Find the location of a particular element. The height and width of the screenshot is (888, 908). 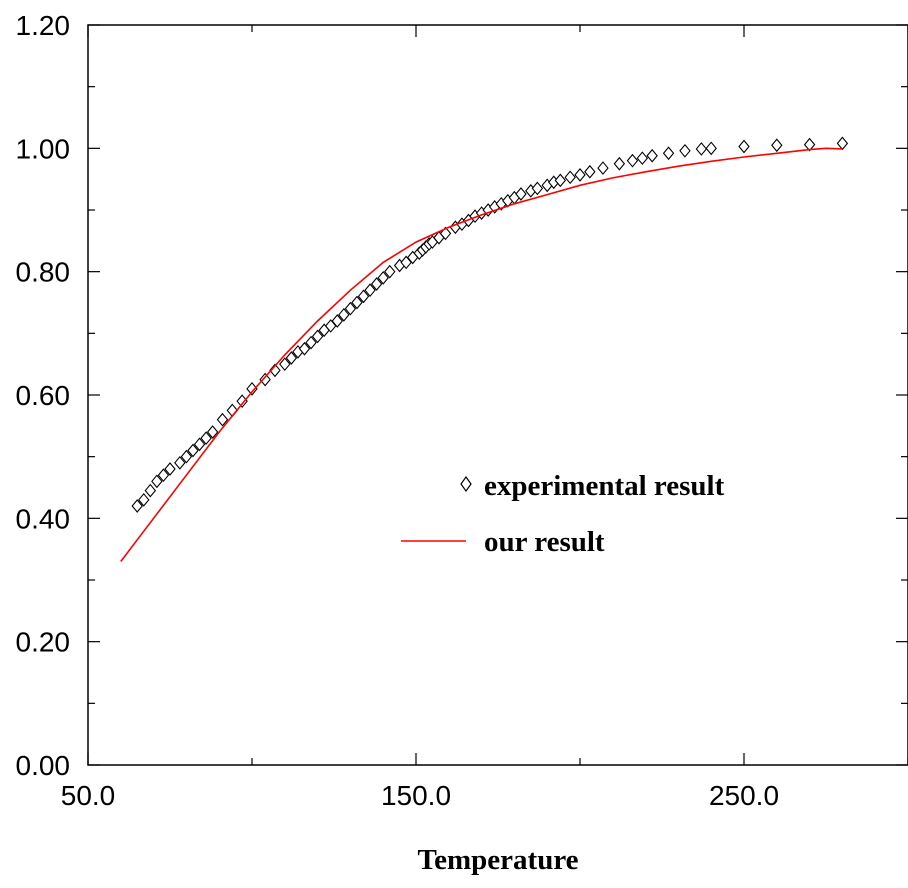

y-tick-label: 0.80 is located at coordinates (43, 272).